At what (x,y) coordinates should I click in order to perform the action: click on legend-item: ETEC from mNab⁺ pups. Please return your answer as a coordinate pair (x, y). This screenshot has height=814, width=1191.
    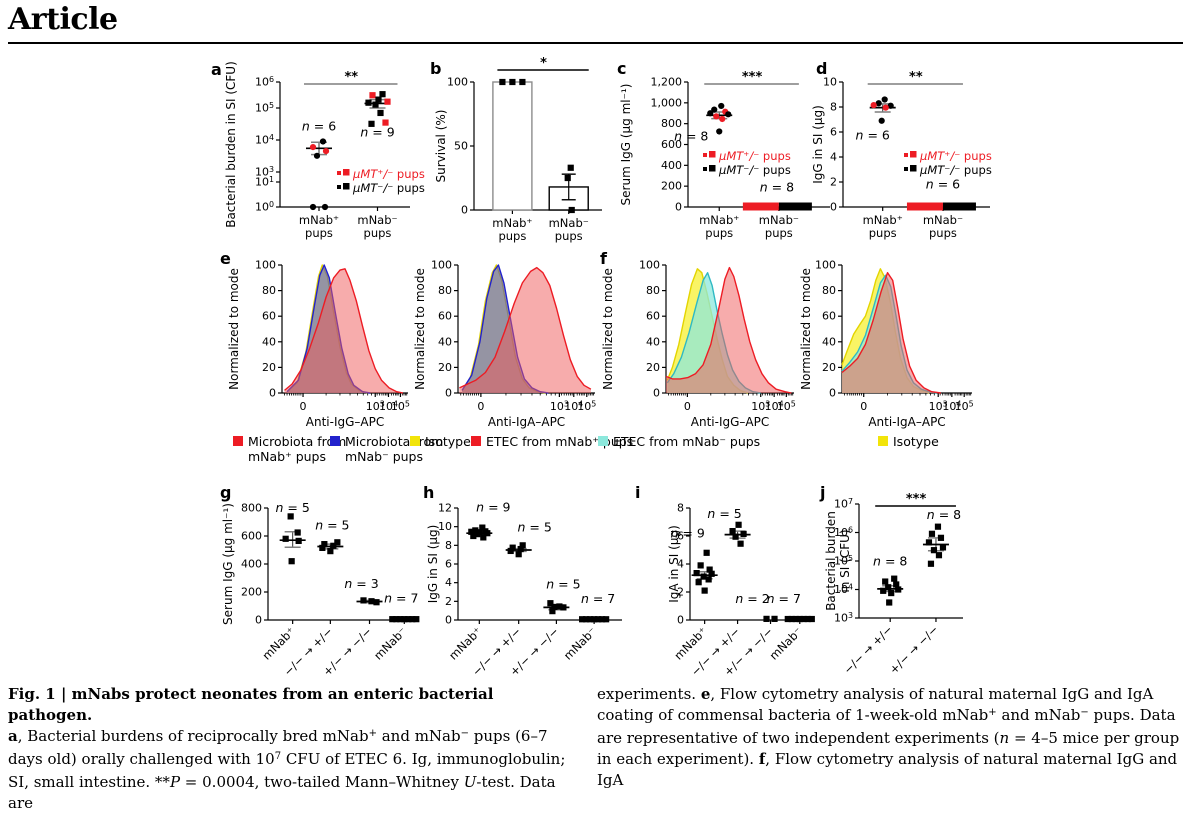
    Looking at the image, I should click on (552, 441).